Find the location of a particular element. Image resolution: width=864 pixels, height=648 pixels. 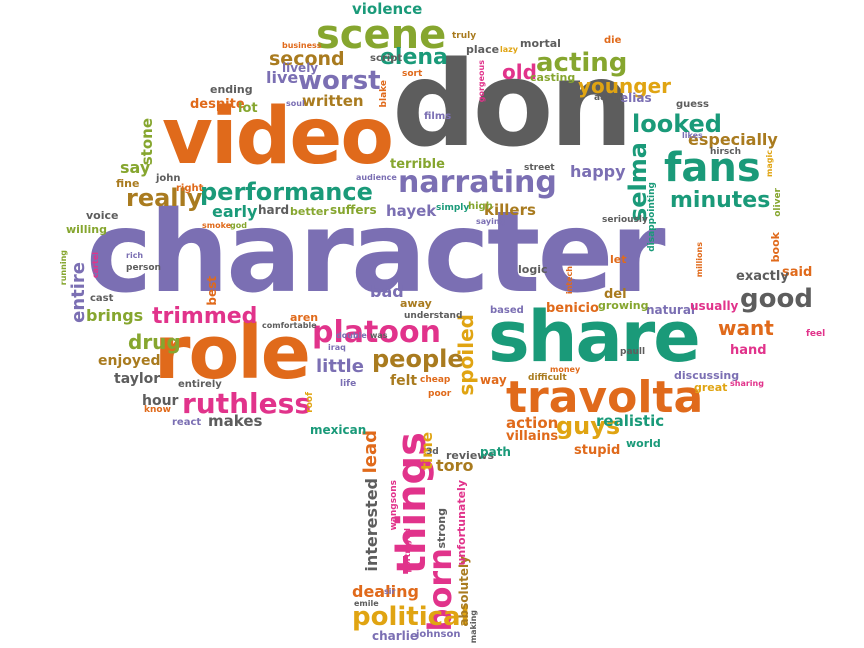

word: character is located at coordinates (376, 253).